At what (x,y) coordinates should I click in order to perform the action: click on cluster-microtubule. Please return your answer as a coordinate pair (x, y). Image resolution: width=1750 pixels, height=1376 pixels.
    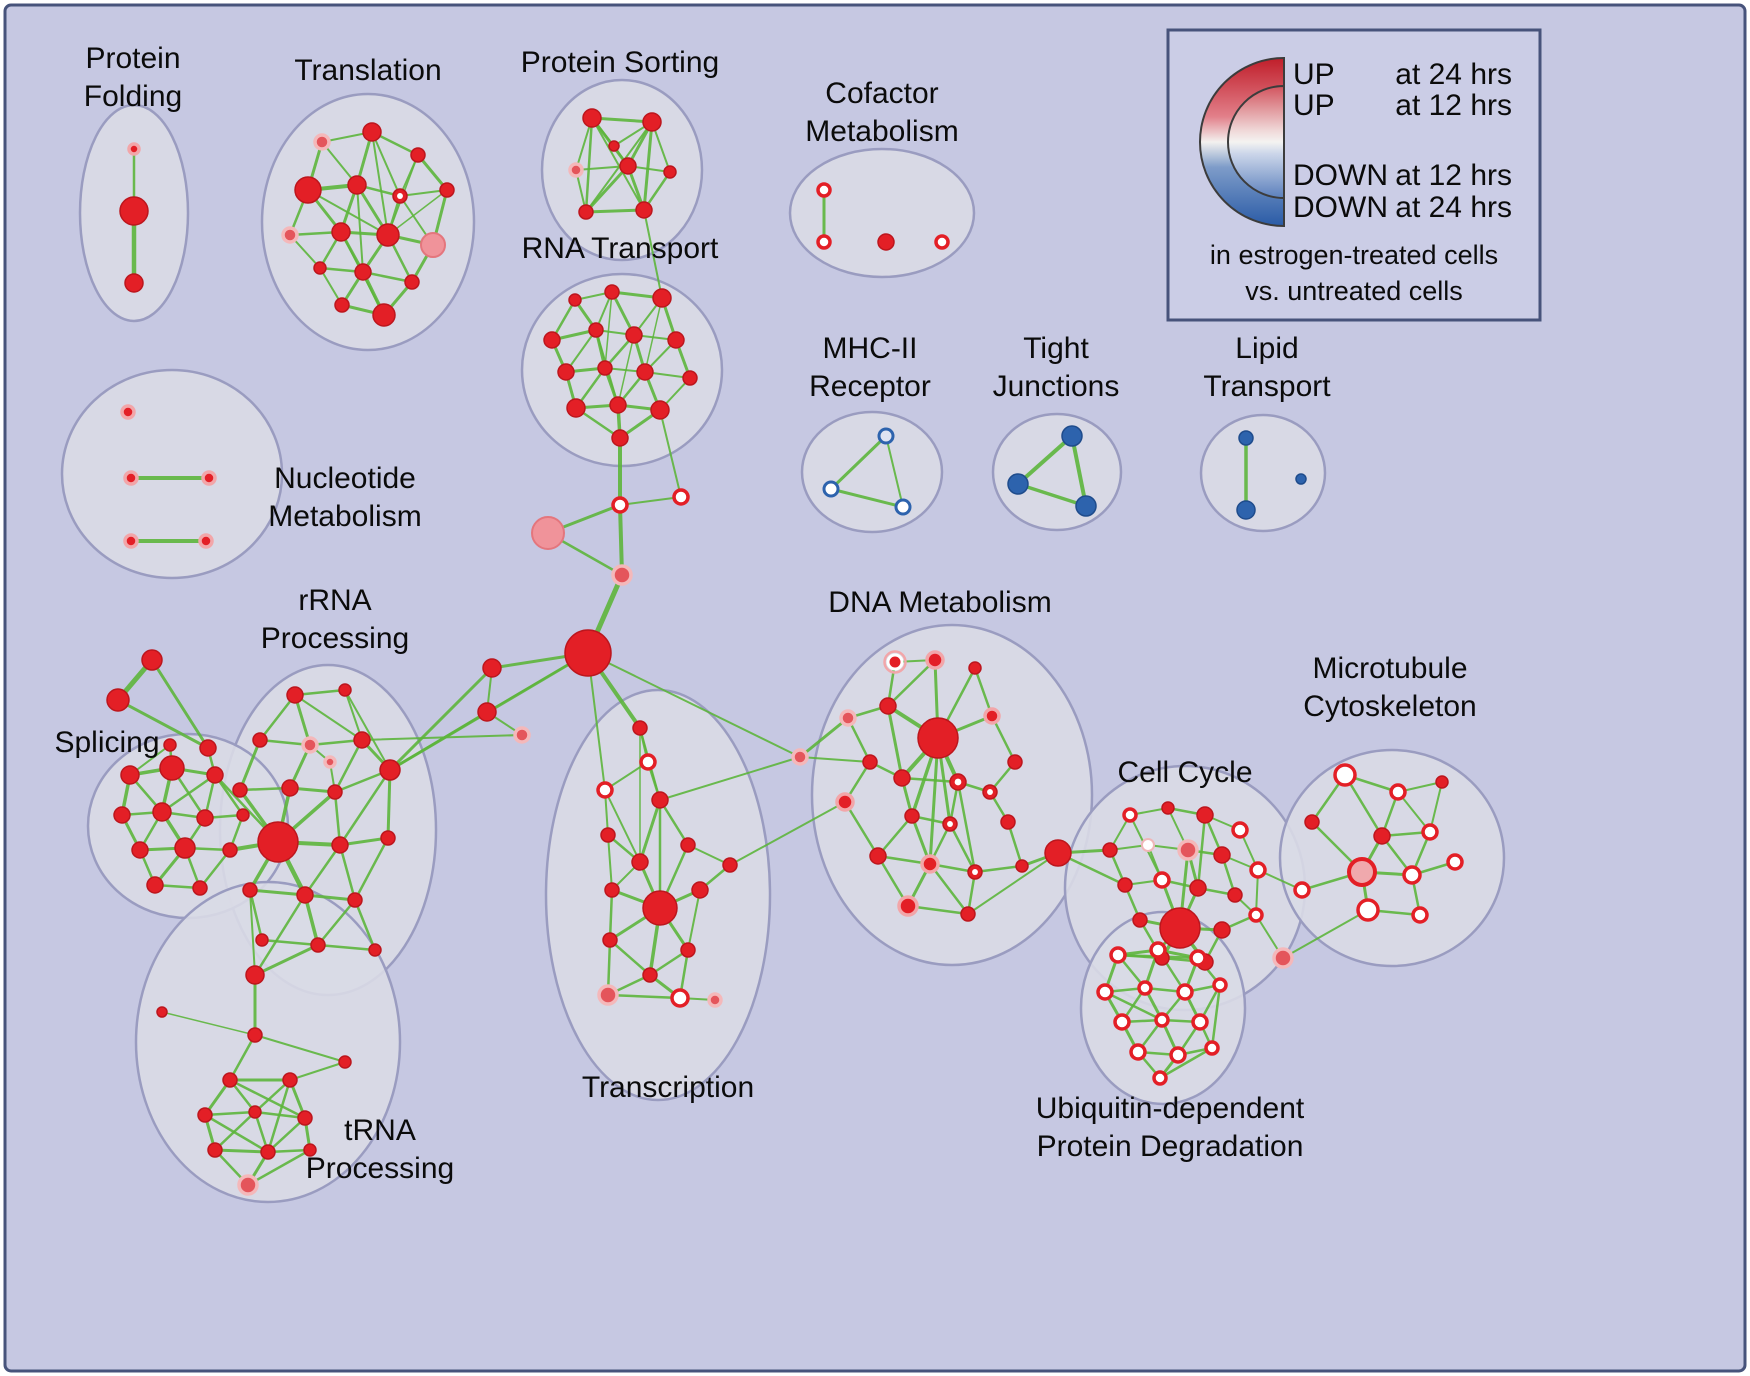
    Looking at the image, I should click on (1392, 858).